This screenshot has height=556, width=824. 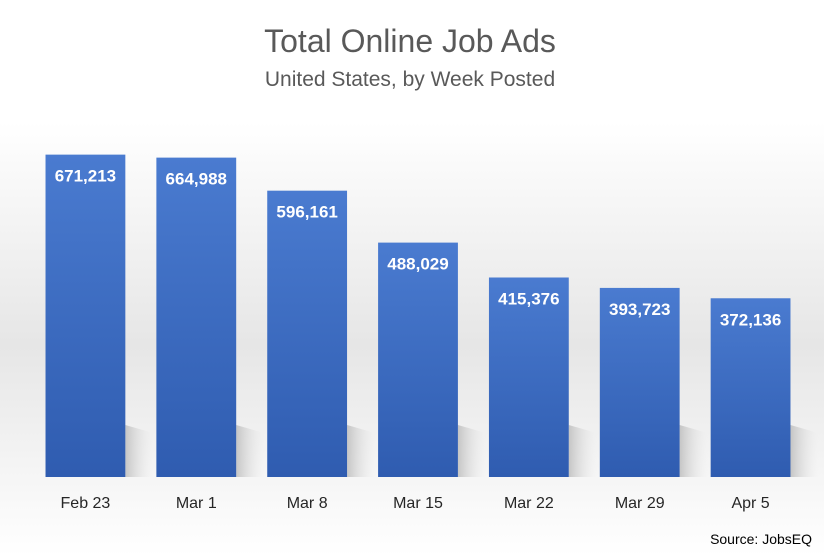 I want to click on data-label: 372,136, so click(x=750, y=319).